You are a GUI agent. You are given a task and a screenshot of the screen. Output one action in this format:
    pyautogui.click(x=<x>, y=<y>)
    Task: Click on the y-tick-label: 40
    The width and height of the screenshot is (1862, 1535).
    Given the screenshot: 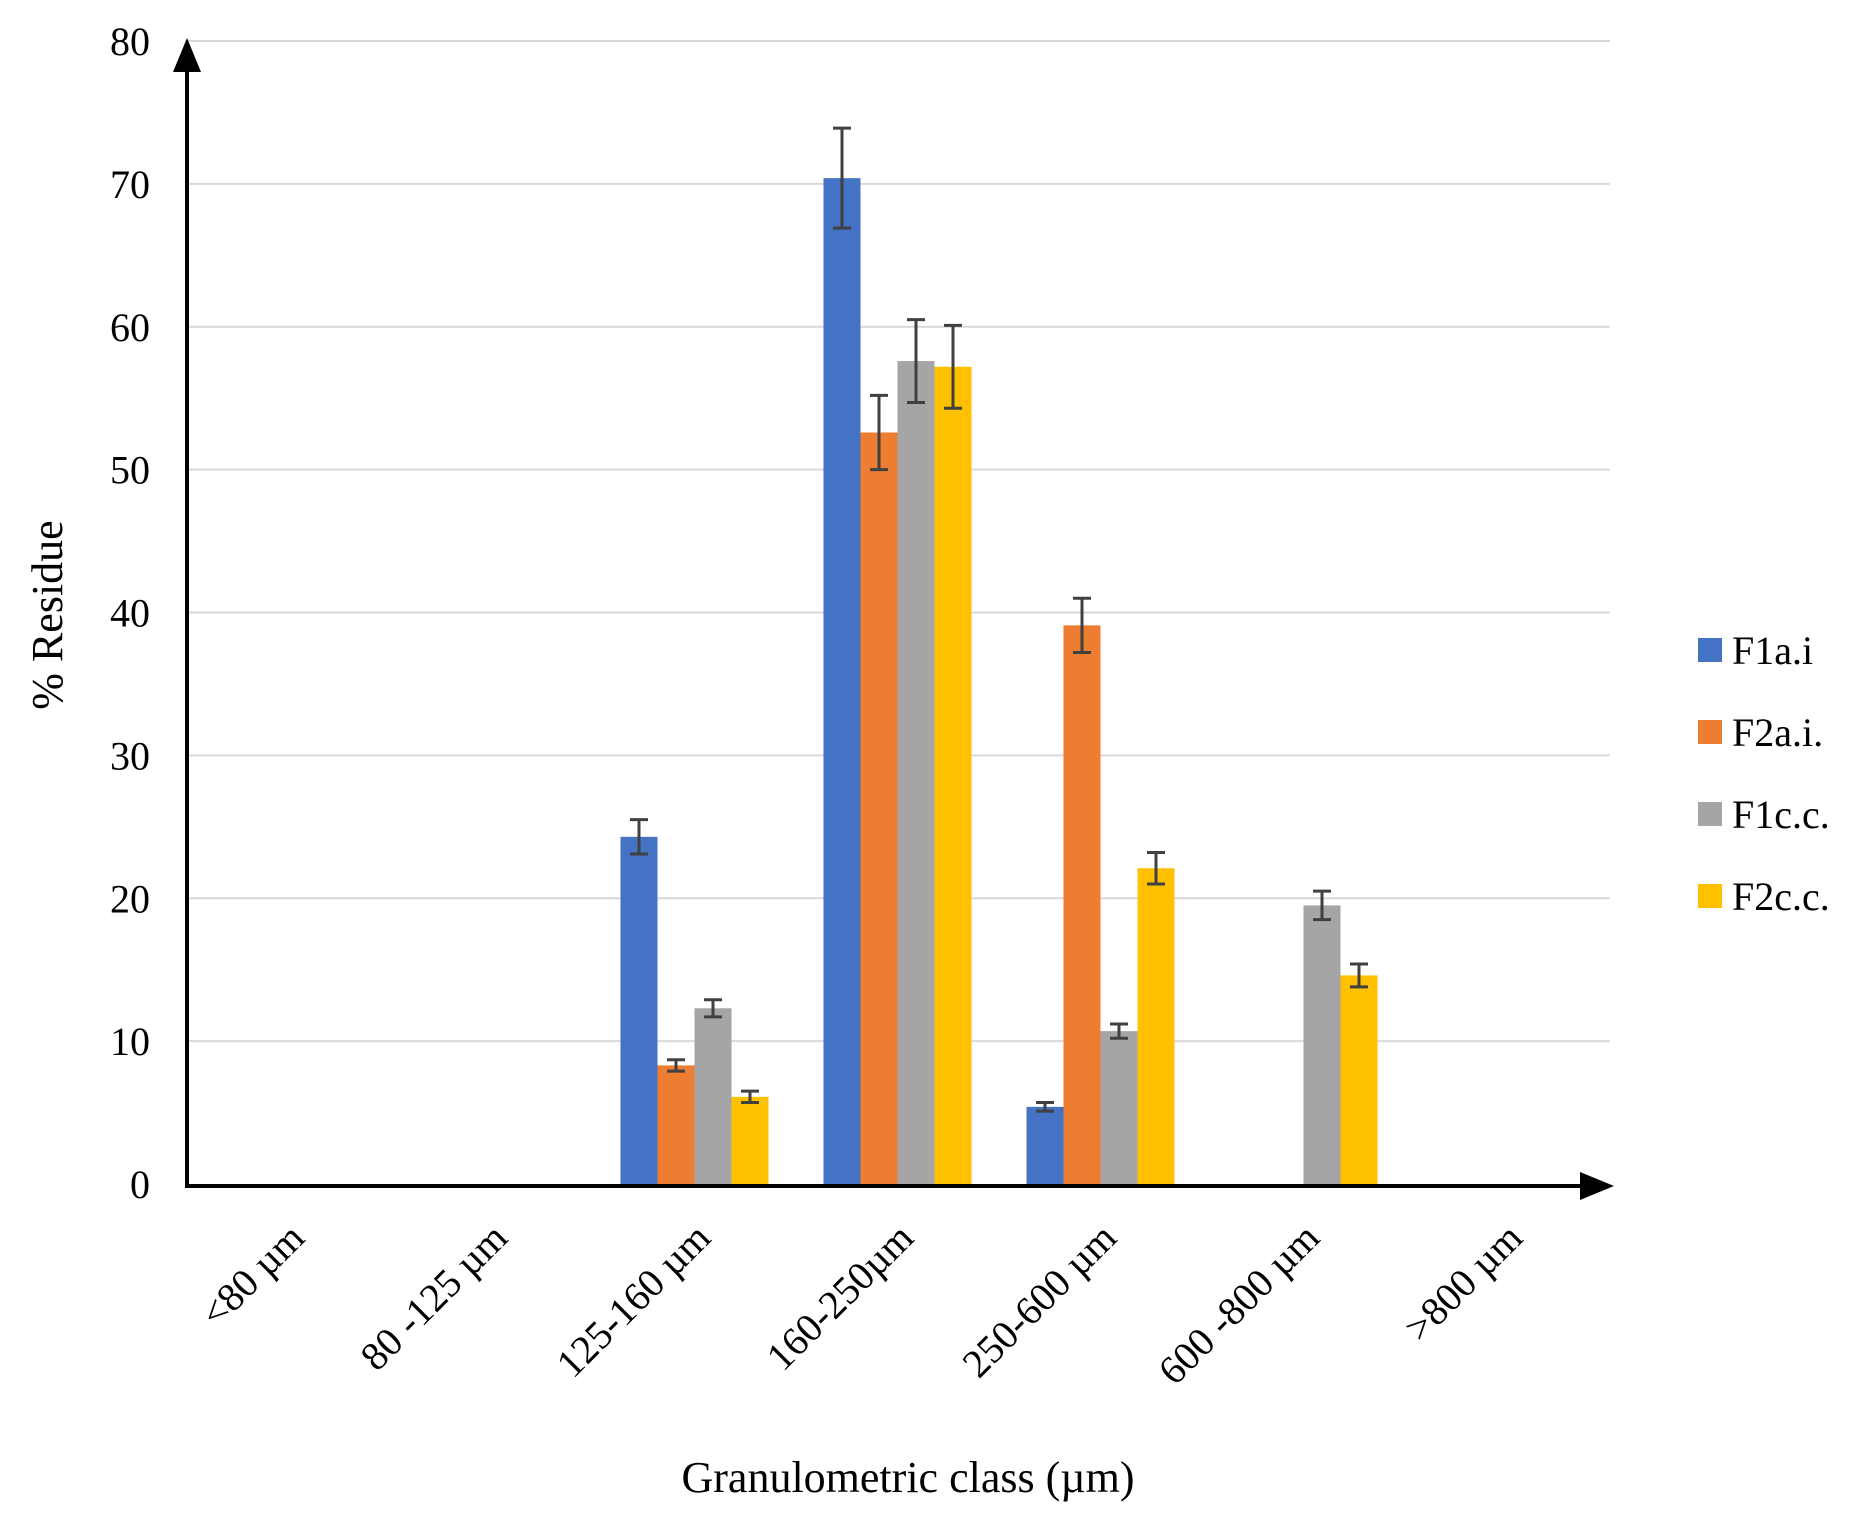 What is the action you would take?
    pyautogui.click(x=130, y=613)
    